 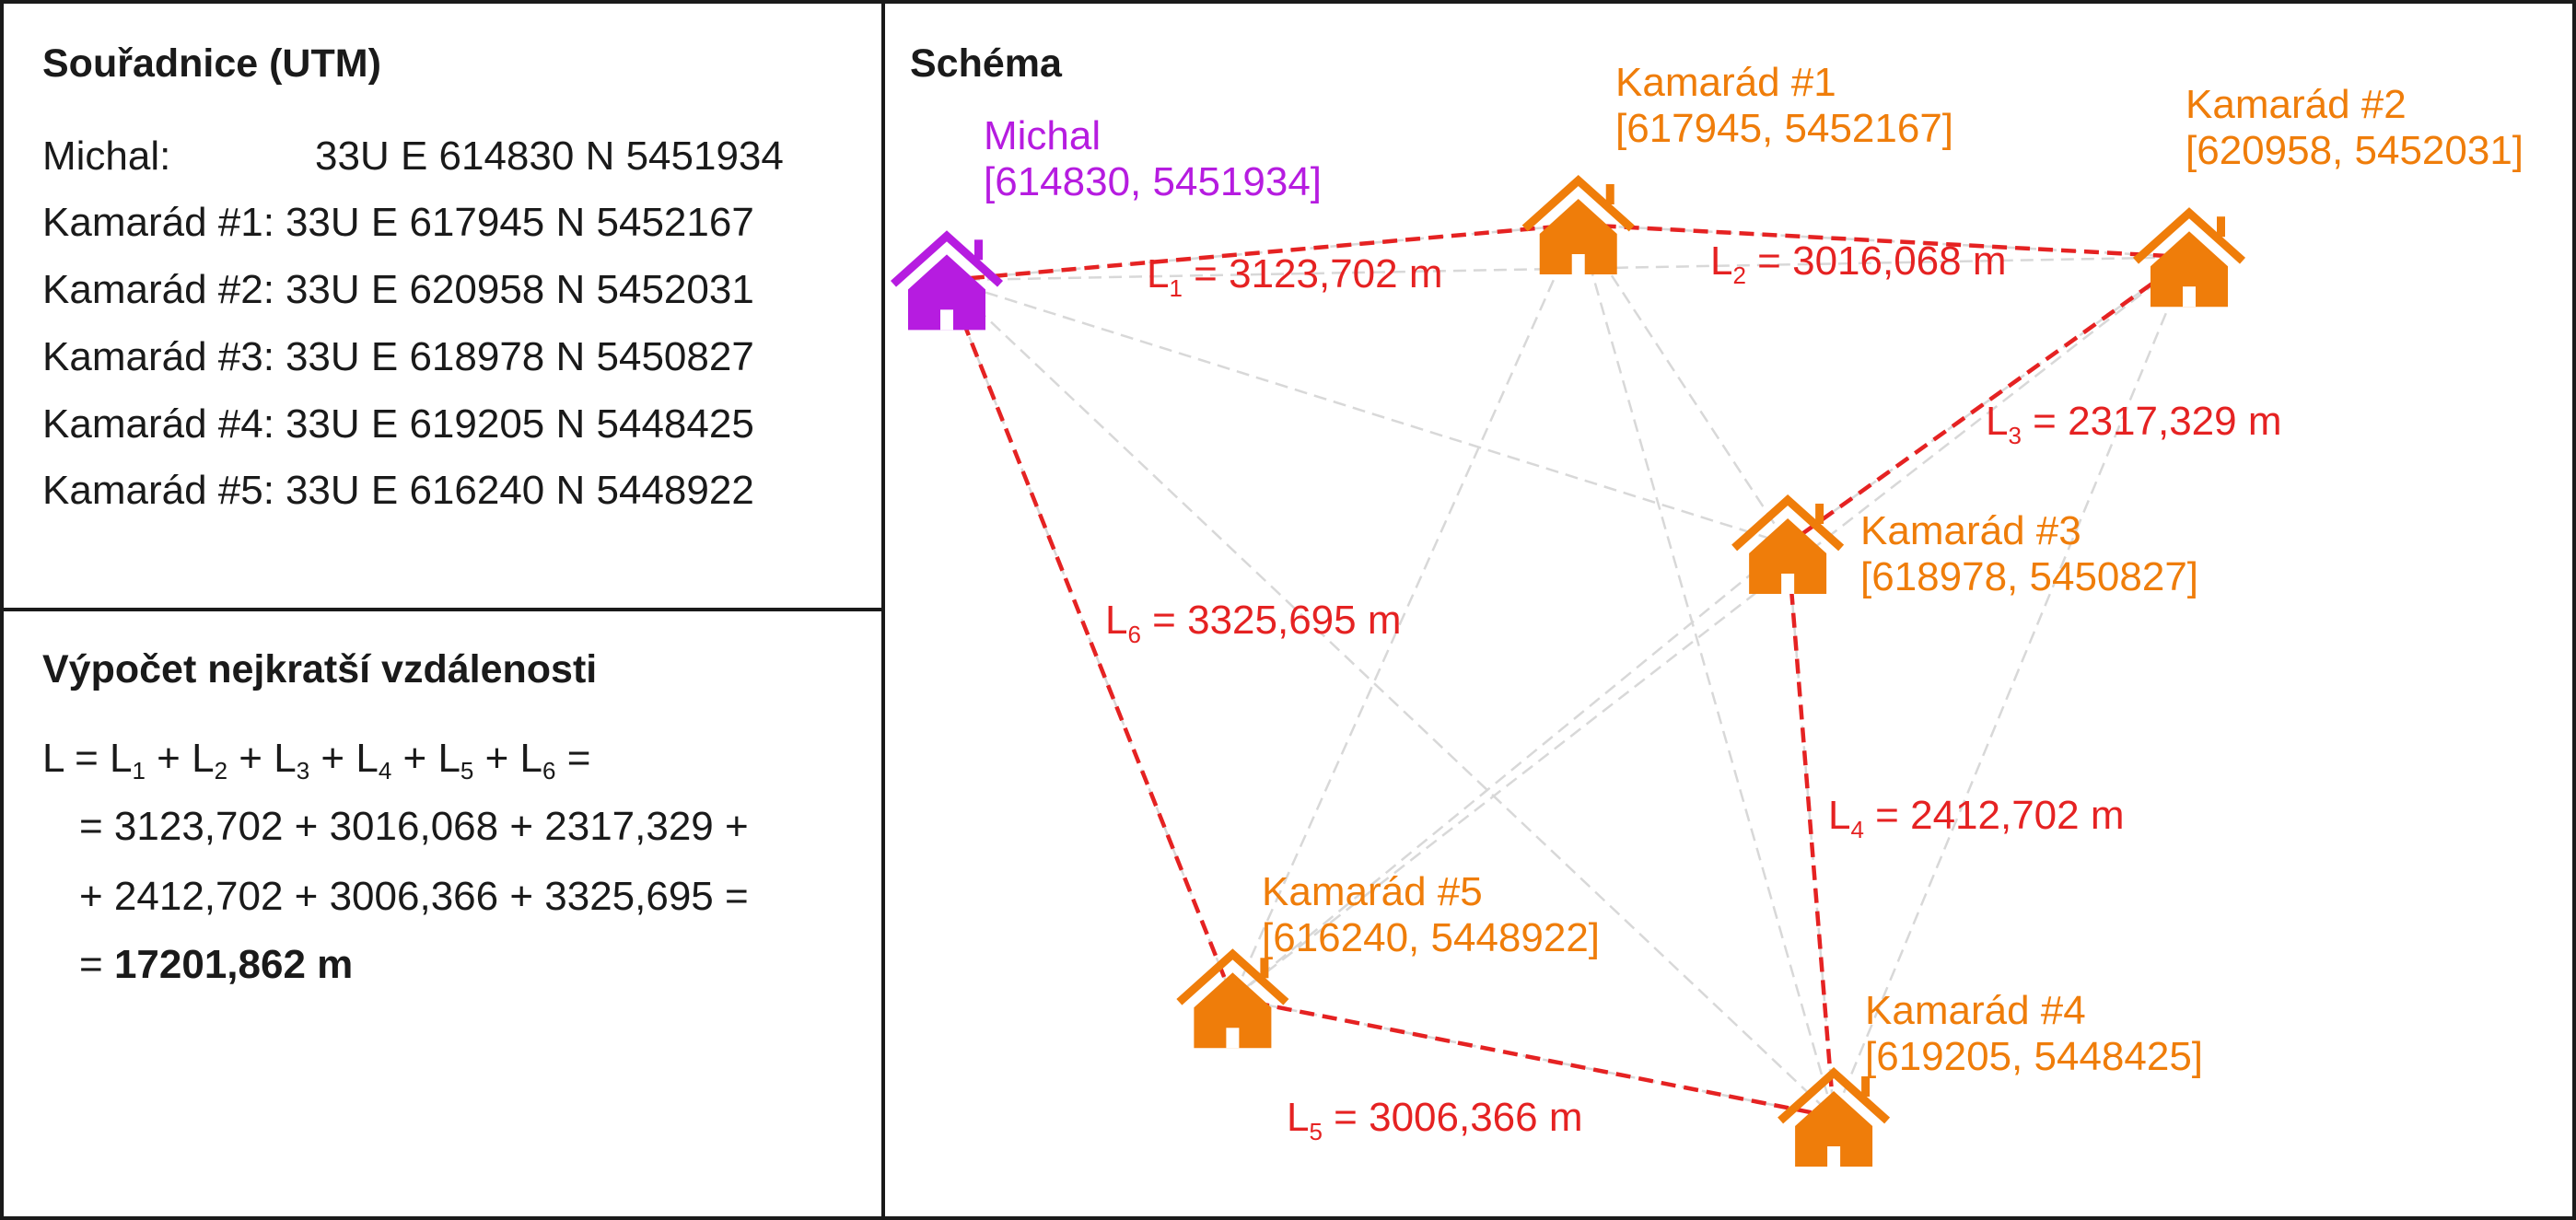 What do you see at coordinates (1435, 1120) in the screenshot?
I see `route-label: L5 = 3006,366 m` at bounding box center [1435, 1120].